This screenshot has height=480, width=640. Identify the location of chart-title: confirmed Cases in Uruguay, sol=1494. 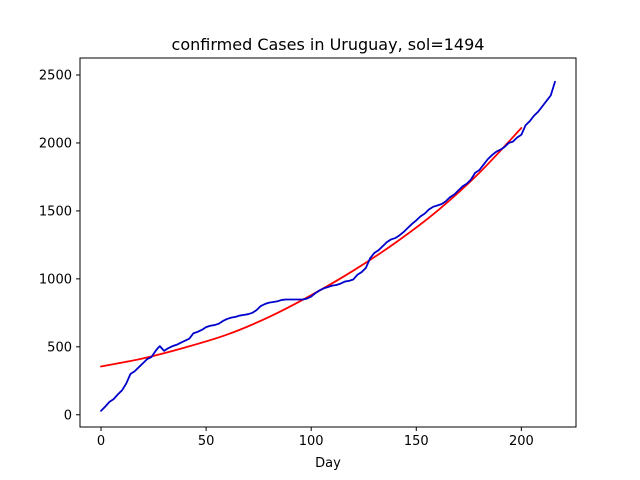
(328, 44).